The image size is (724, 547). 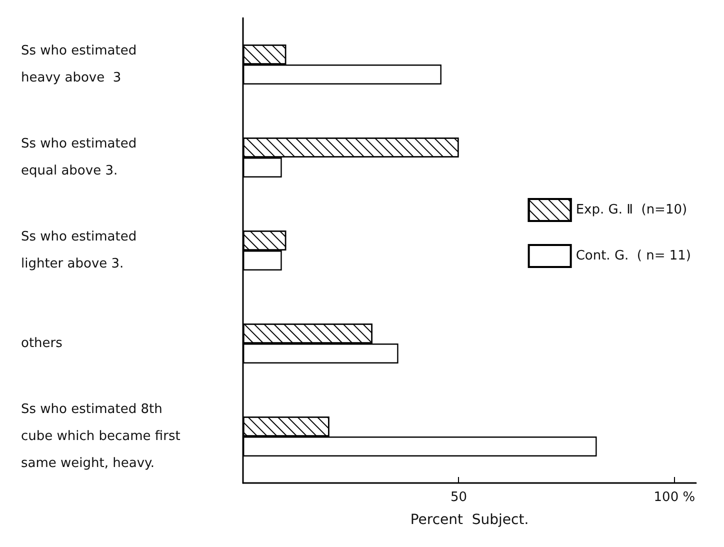 What do you see at coordinates (42, 343) in the screenshot?
I see `y-tick-label: others` at bounding box center [42, 343].